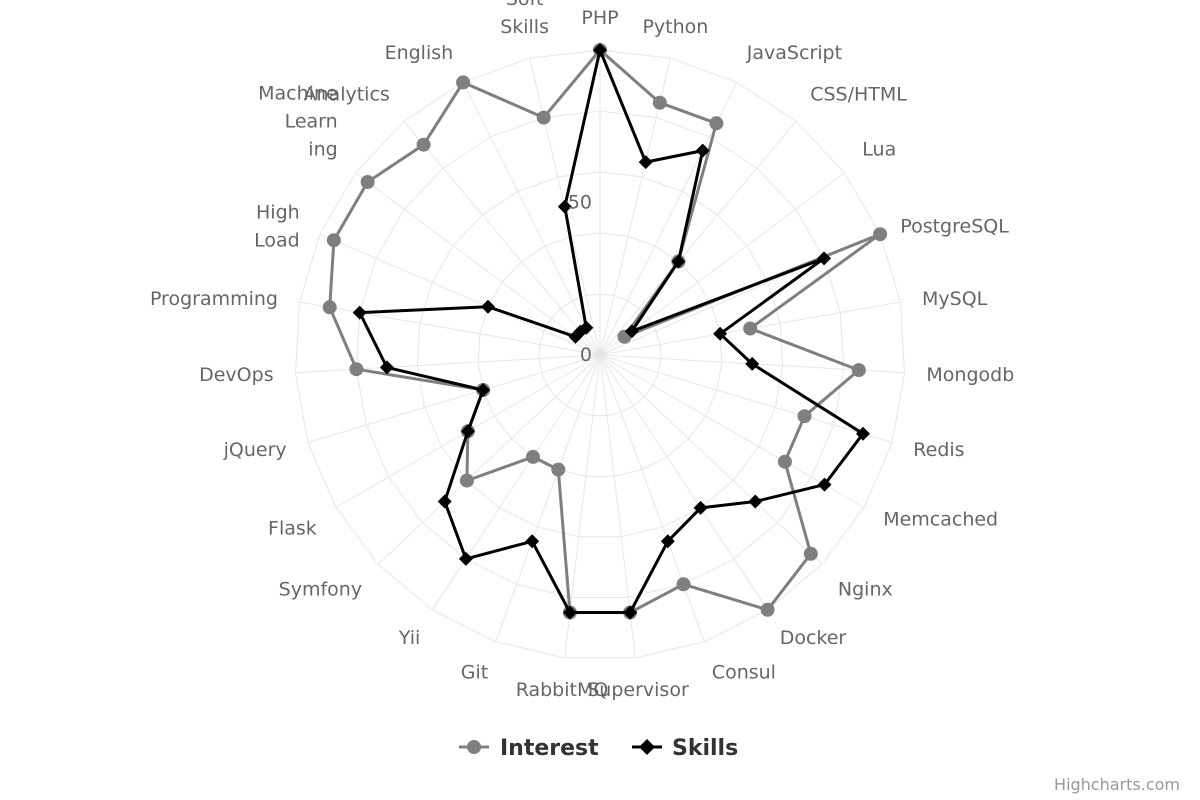  What do you see at coordinates (367, 182) in the screenshot?
I see `point-interest-machine-learn-ing` at bounding box center [367, 182].